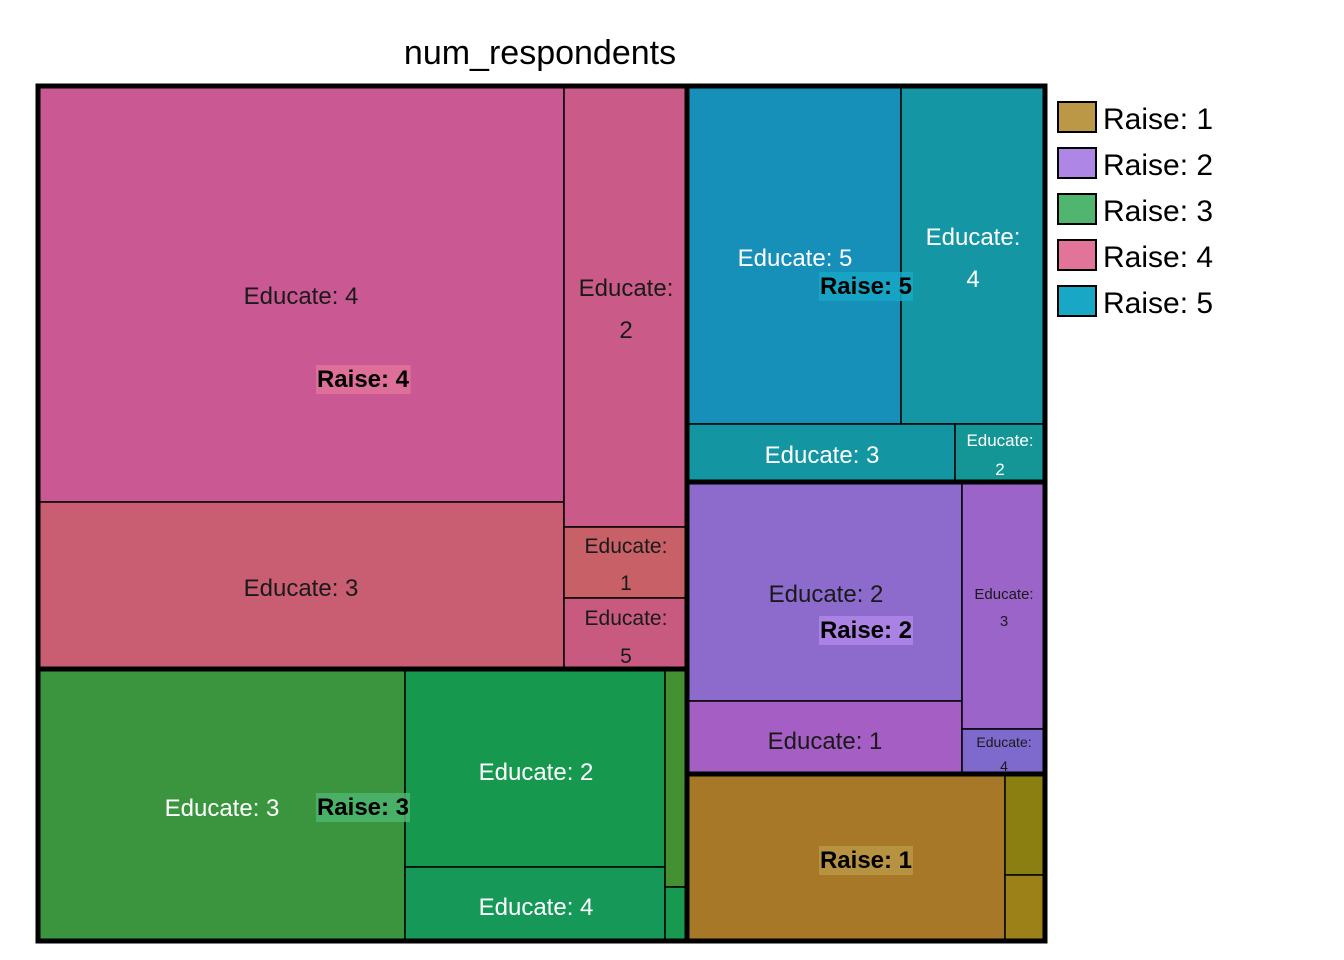  Describe the element at coordinates (1003, 742) in the screenshot. I see `leaf-raise-2-educate-4-label-line-1: Educate:` at that location.